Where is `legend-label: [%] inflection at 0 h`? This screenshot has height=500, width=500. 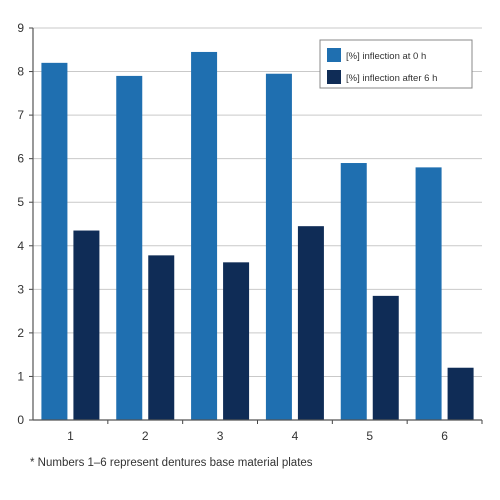 legend-label: [%] inflection at 0 h is located at coordinates (386, 56).